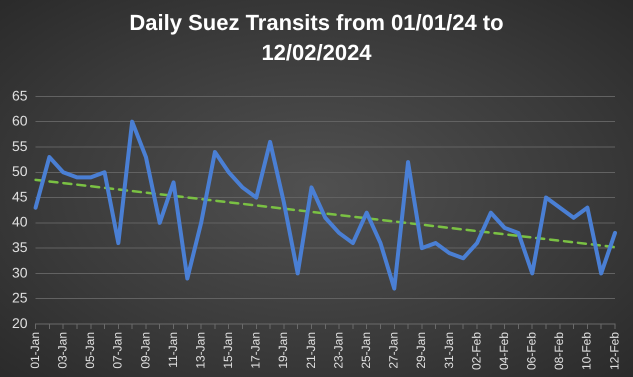 This screenshot has width=633, height=377. Describe the element at coordinates (421, 350) in the screenshot. I see `x-tick-label: 29-Jan` at that location.